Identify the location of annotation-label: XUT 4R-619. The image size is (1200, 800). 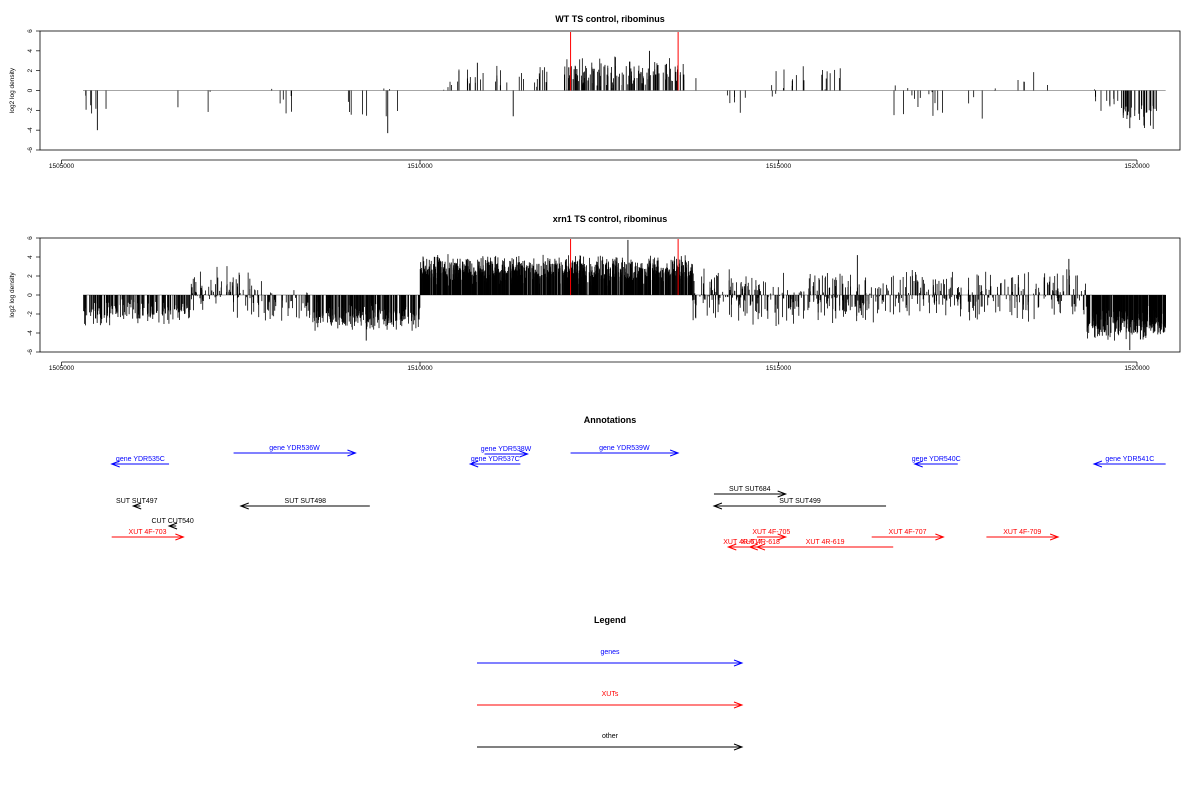
(825, 542).